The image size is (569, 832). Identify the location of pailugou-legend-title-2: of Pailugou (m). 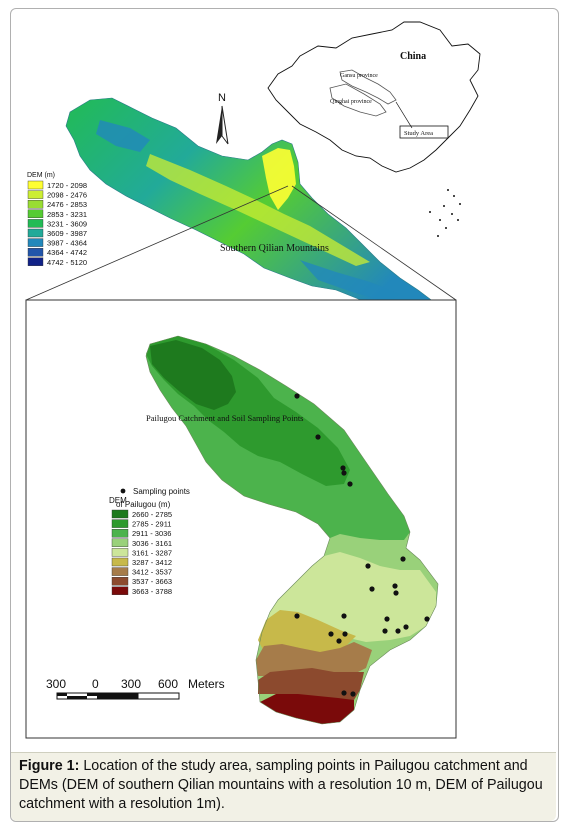
(143, 504).